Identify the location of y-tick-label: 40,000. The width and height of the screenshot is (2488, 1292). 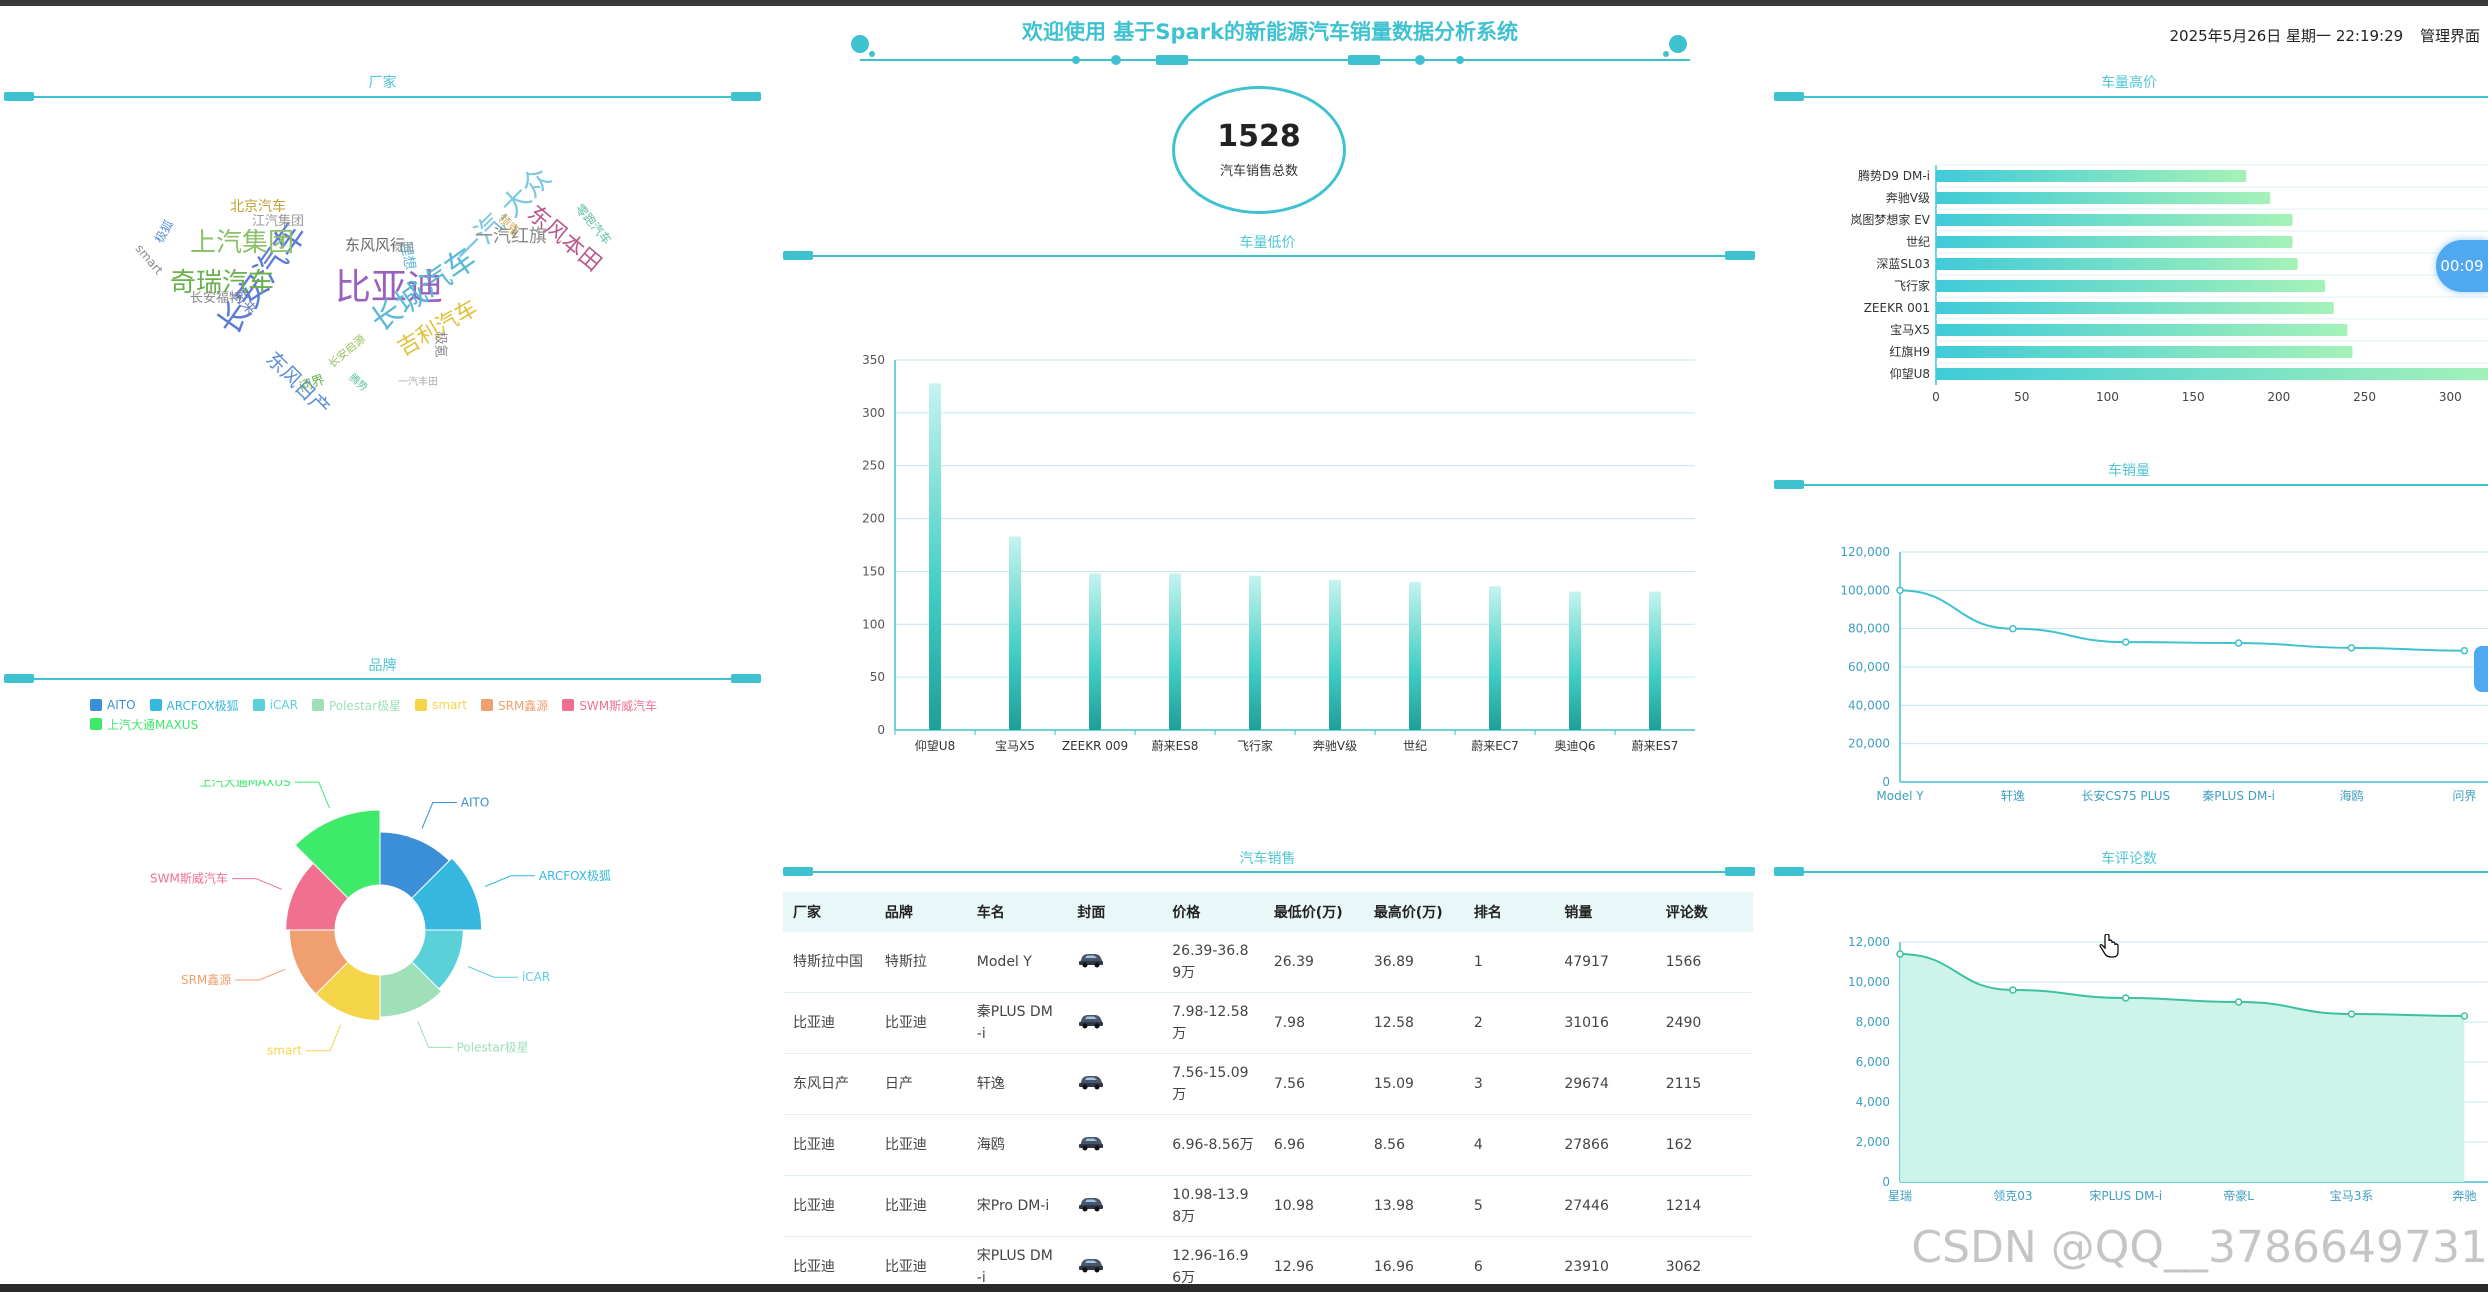
(1869, 705).